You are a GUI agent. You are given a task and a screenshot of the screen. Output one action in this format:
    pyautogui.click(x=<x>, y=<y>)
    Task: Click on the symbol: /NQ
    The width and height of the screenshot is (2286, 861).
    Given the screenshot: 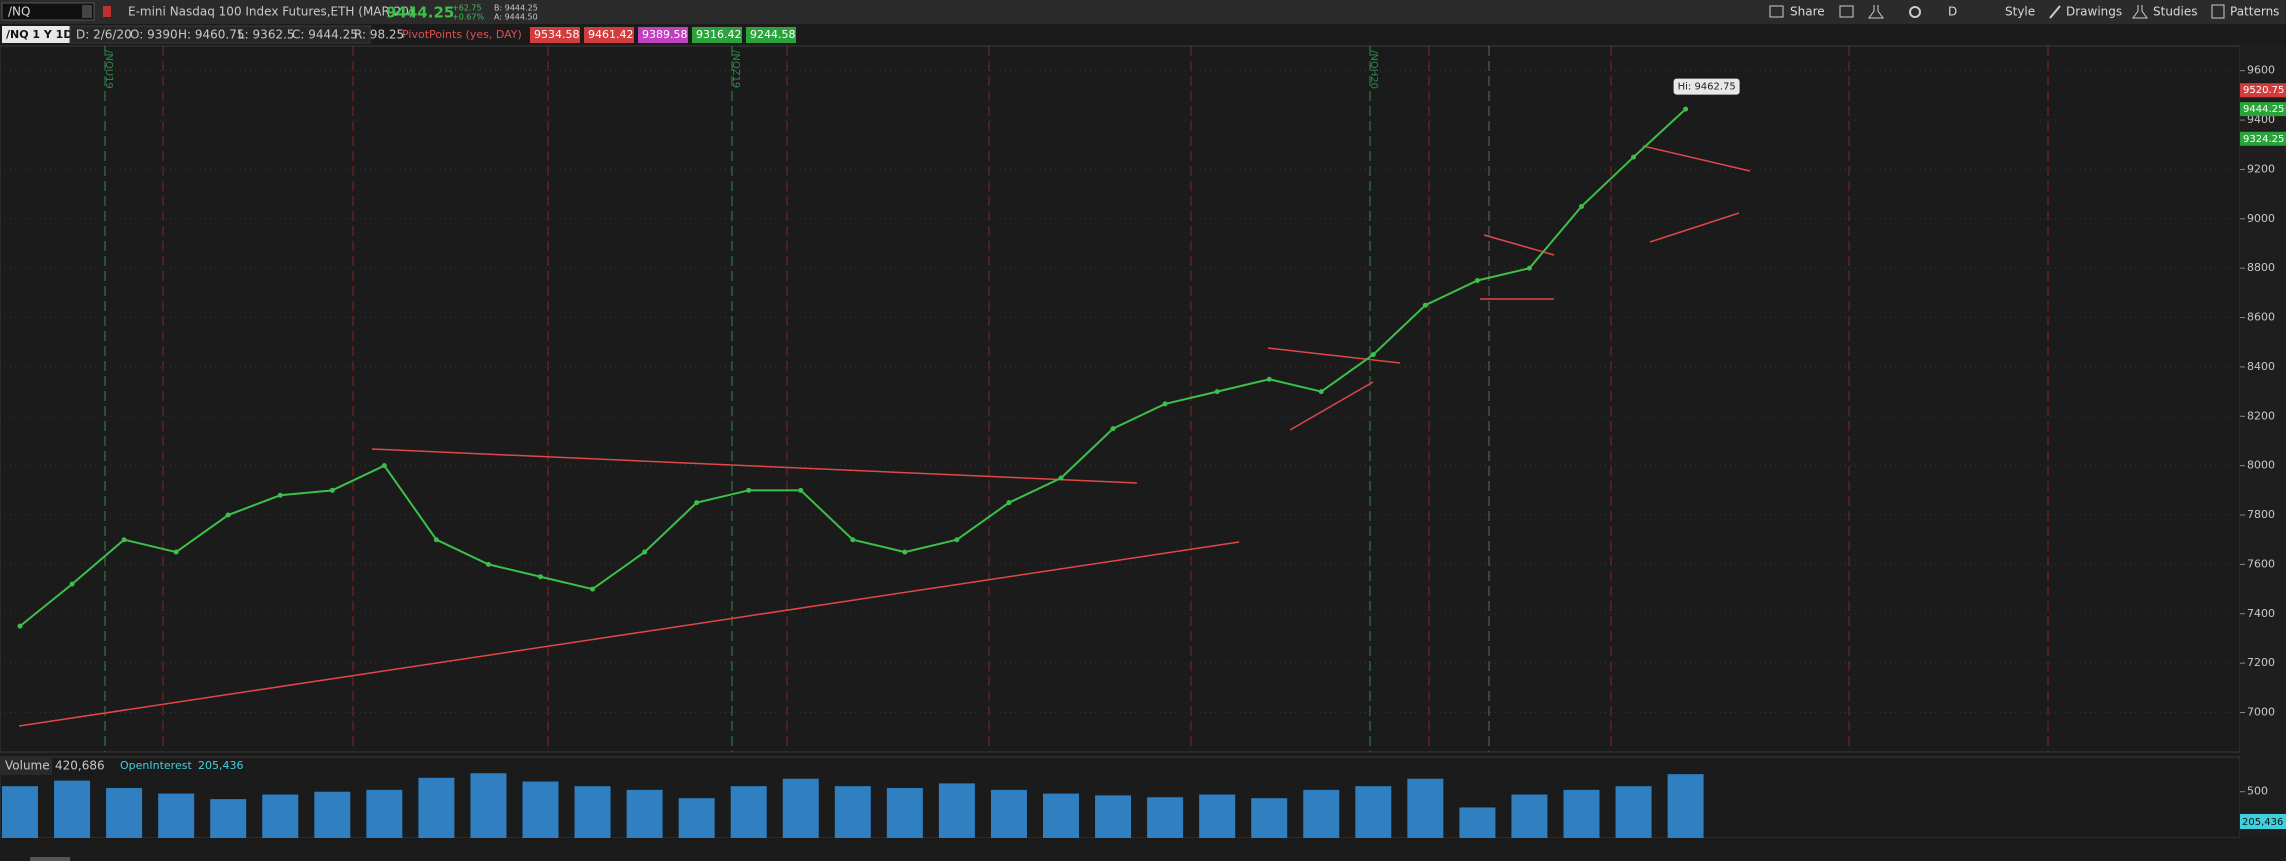 What is the action you would take?
    pyautogui.click(x=19, y=12)
    